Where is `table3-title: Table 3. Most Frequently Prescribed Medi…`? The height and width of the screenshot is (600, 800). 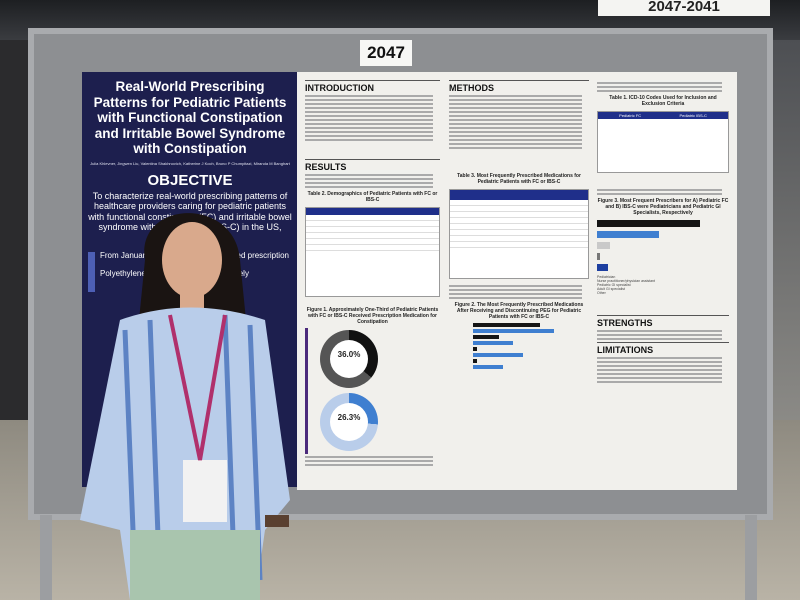 table3-title: Table 3. Most Frequently Prescribed Medi… is located at coordinates (519, 179).